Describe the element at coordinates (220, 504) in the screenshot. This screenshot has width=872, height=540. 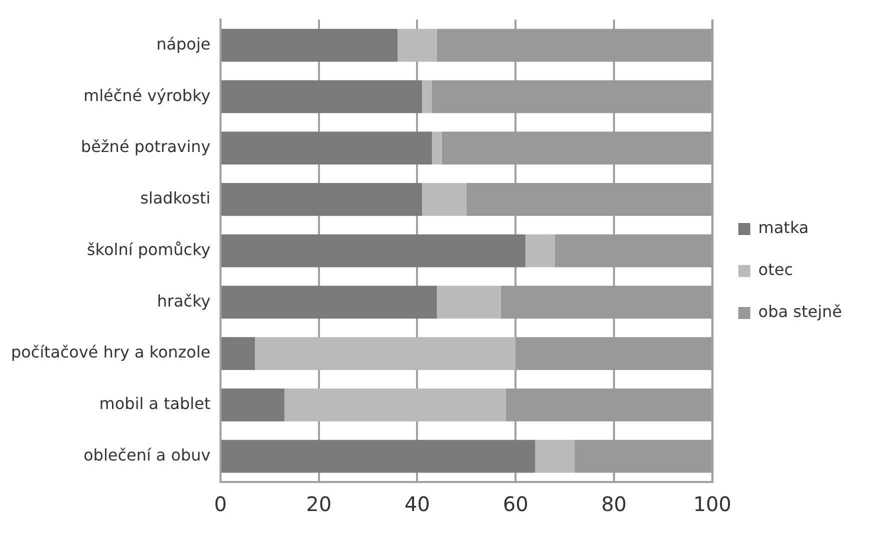
I see `x-tick-label: 0` at that location.